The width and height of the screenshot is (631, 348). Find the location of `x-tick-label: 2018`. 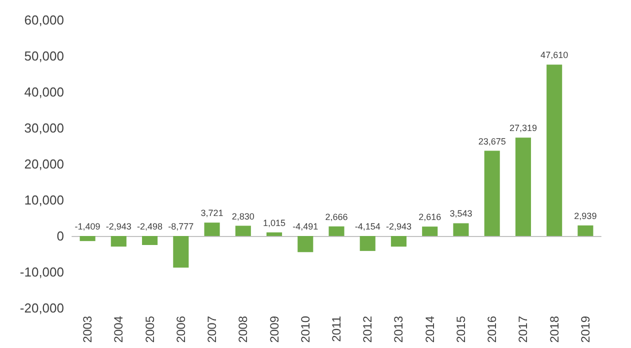

x-tick-label: 2018 is located at coordinates (554, 329).